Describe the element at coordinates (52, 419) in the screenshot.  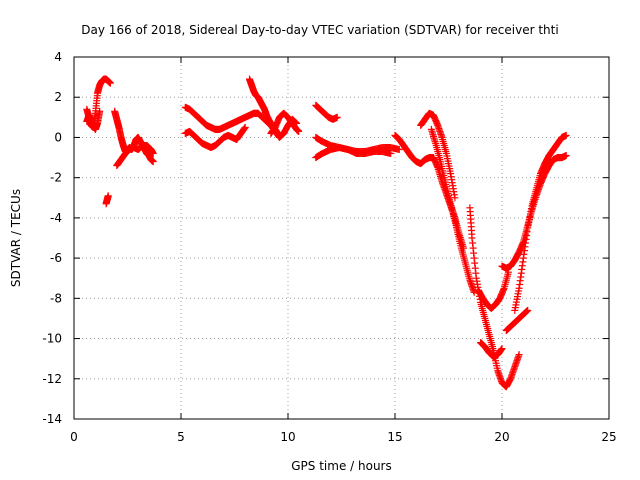
I see `y-tick-label: -14` at that location.